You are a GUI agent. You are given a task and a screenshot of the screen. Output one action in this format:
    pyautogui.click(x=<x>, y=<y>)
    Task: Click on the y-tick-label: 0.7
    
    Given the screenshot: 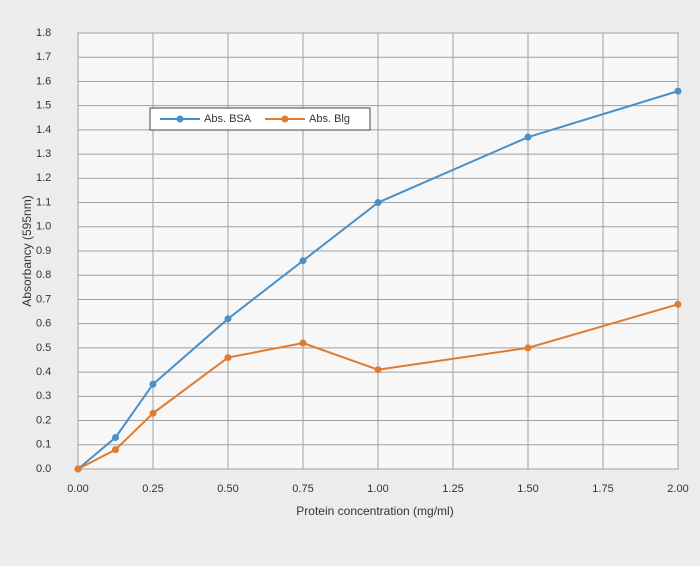 What is the action you would take?
    pyautogui.click(x=43, y=299)
    